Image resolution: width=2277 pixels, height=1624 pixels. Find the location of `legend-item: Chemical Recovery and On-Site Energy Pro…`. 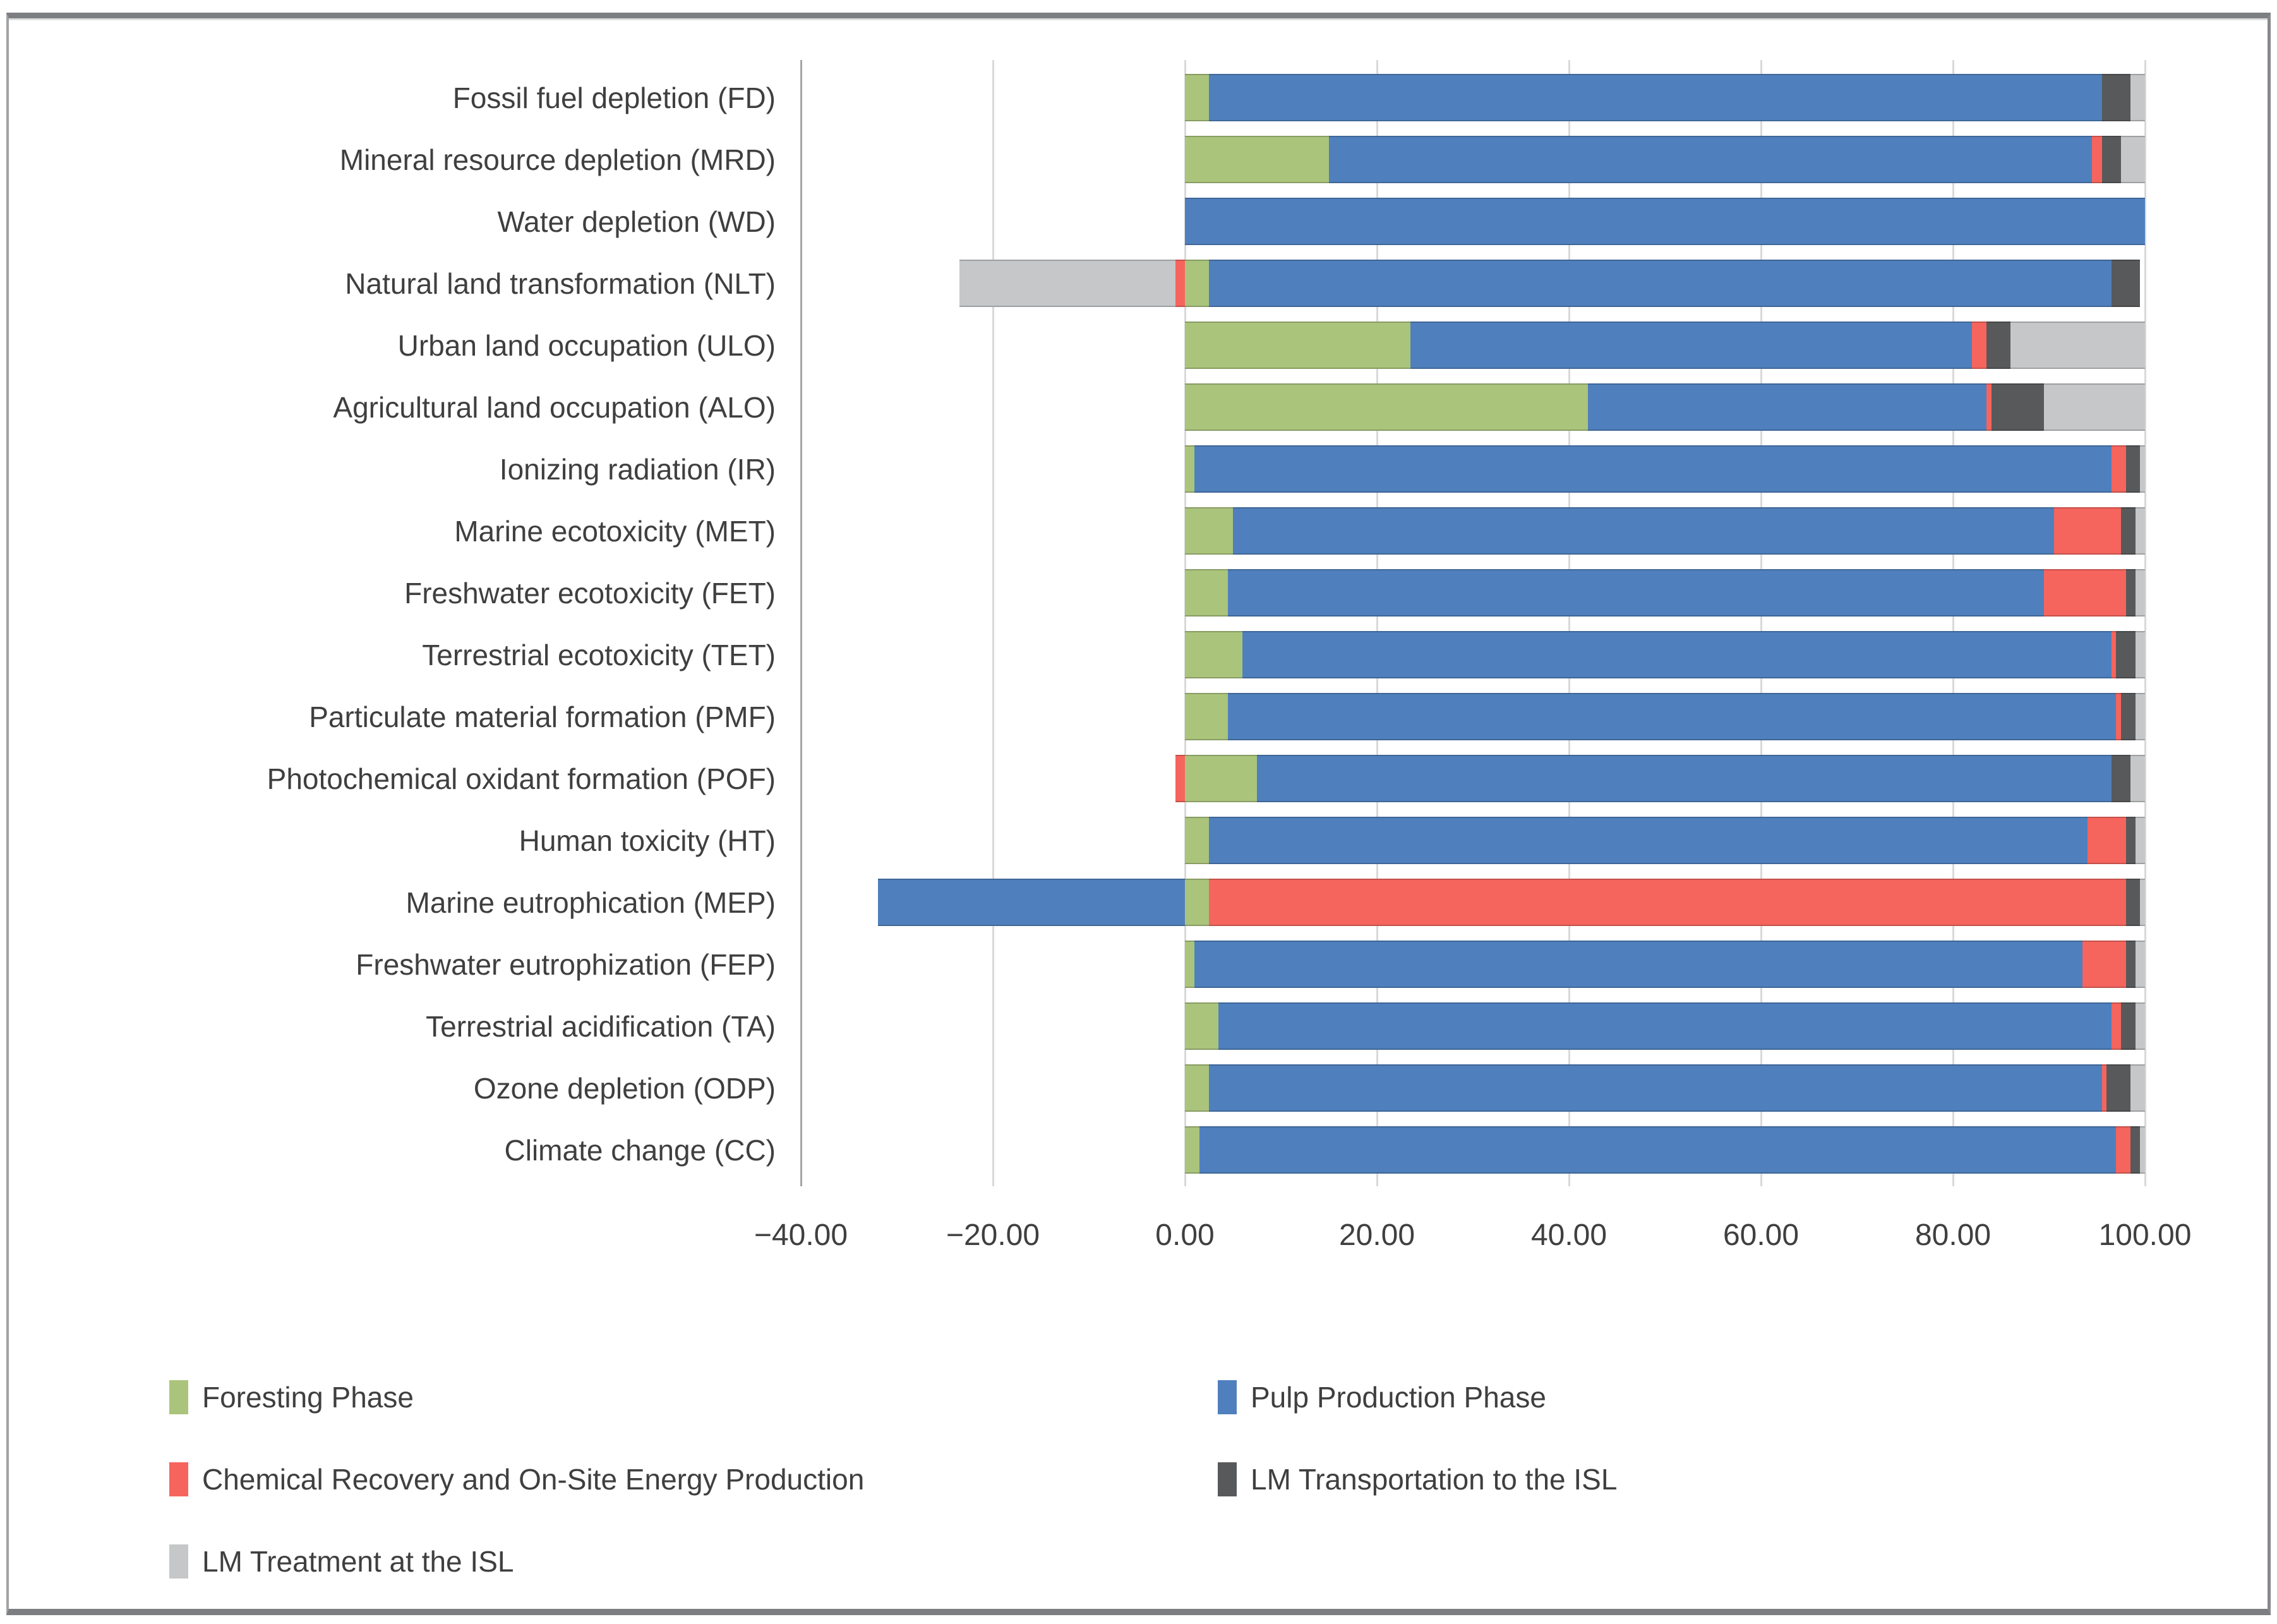

legend-item: Chemical Recovery and On-Site Energy Pro… is located at coordinates (516, 1479).